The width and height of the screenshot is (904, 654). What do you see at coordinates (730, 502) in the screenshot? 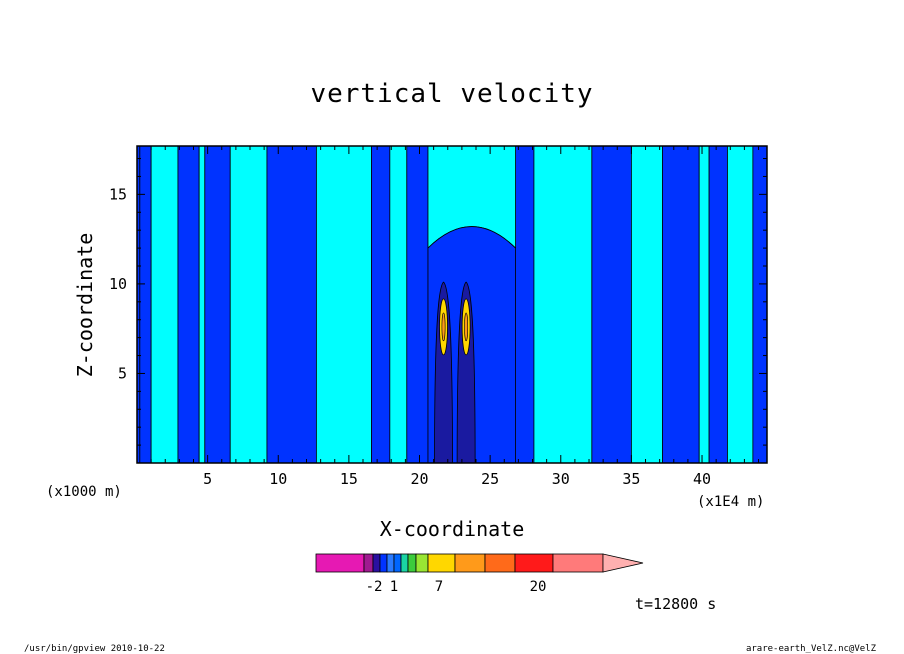
I see `x-unit-note-secondary: (x1E4 m)` at bounding box center [730, 502].